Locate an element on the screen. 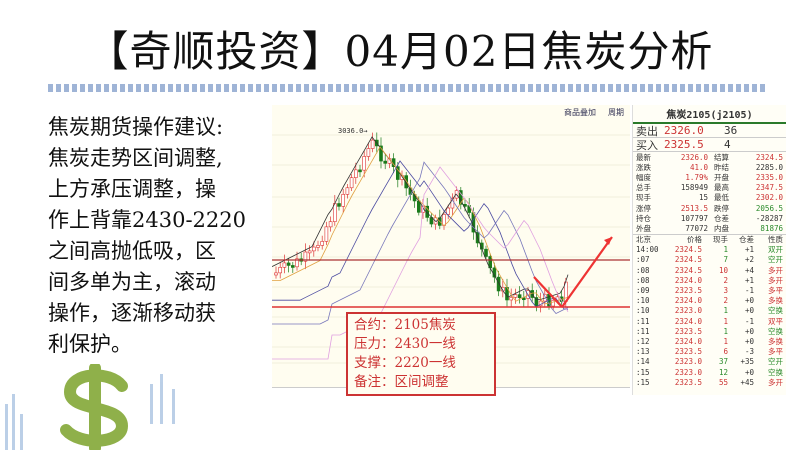 The width and height of the screenshot is (800, 450). advice-line: 焦炭期货操作建议: is located at coordinates (136, 127).